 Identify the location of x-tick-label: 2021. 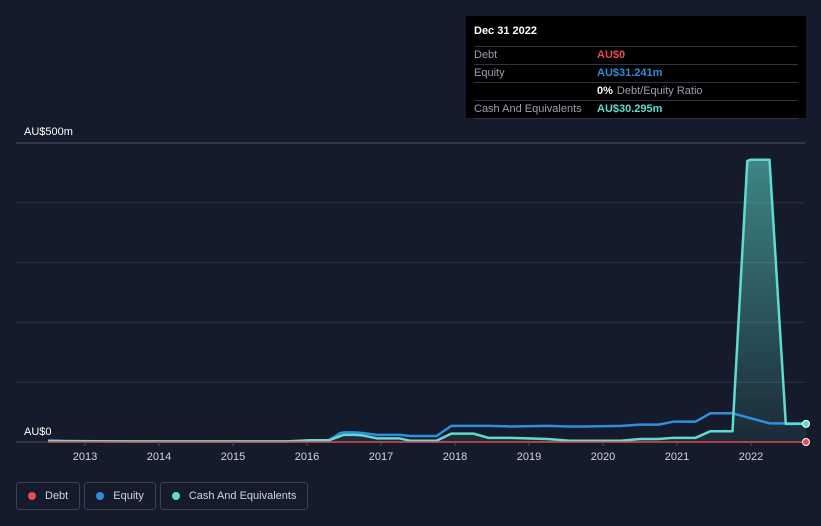
(677, 457).